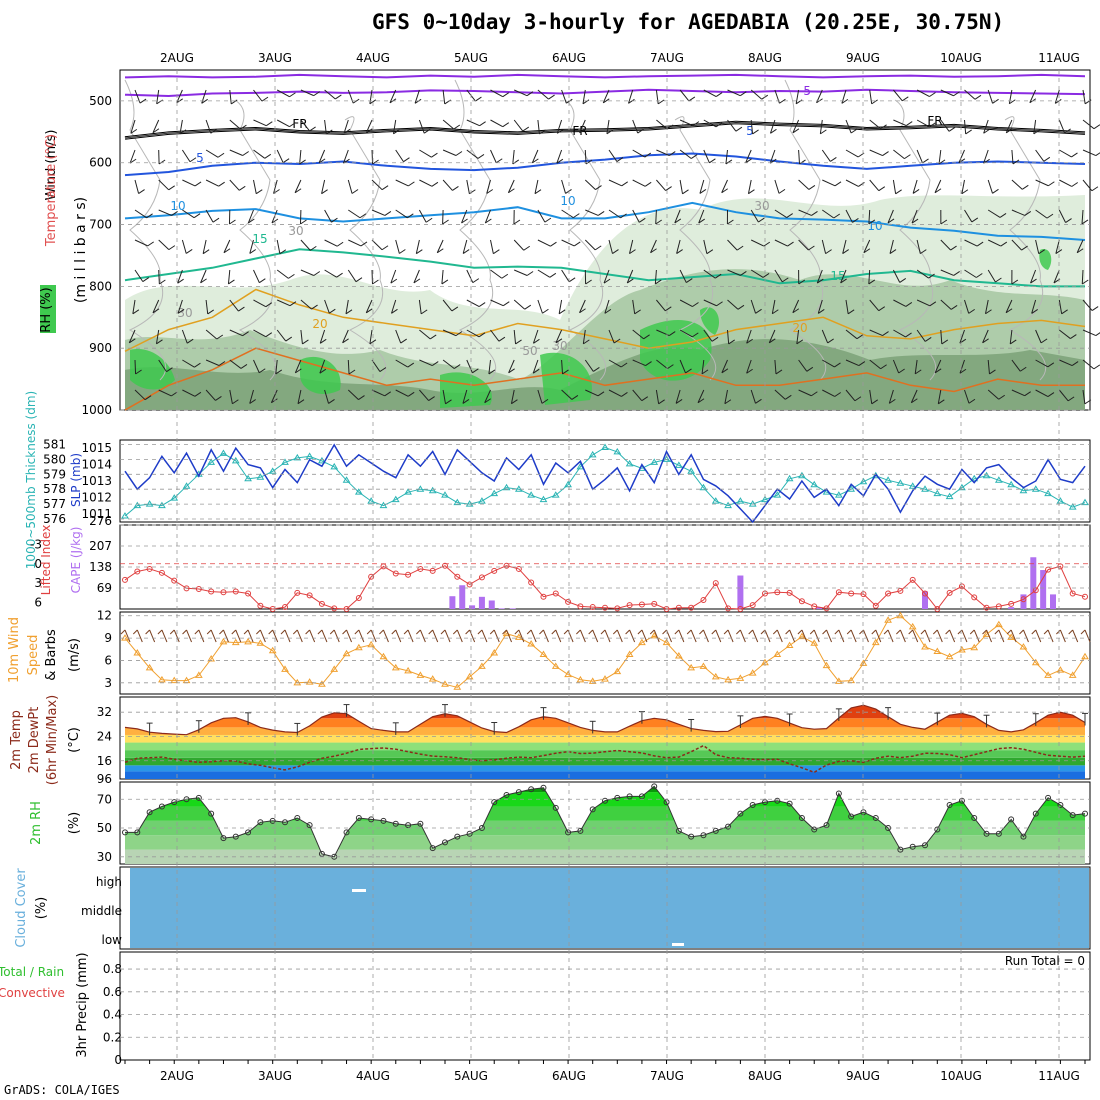 This screenshot has width=1100, height=1100. Describe the element at coordinates (54, 489) in the screenshot. I see `thickness-tick-label: 578` at that location.